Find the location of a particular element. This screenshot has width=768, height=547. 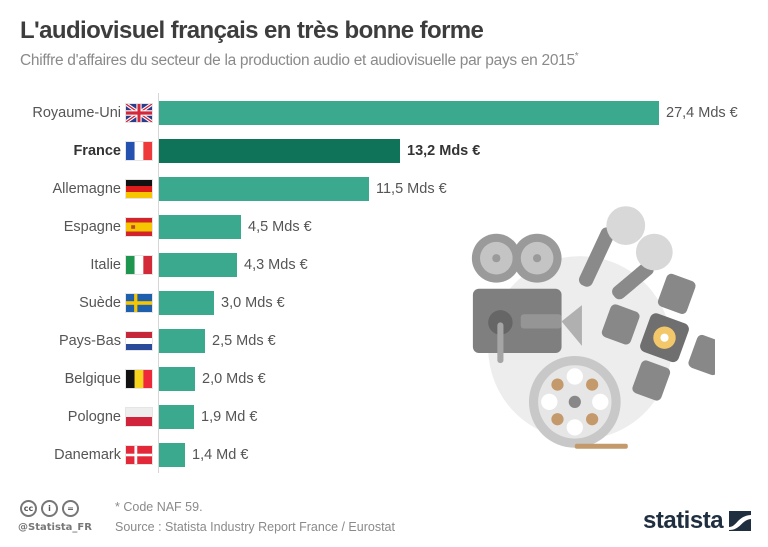

statista-logo-icon is located at coordinates (740, 521).